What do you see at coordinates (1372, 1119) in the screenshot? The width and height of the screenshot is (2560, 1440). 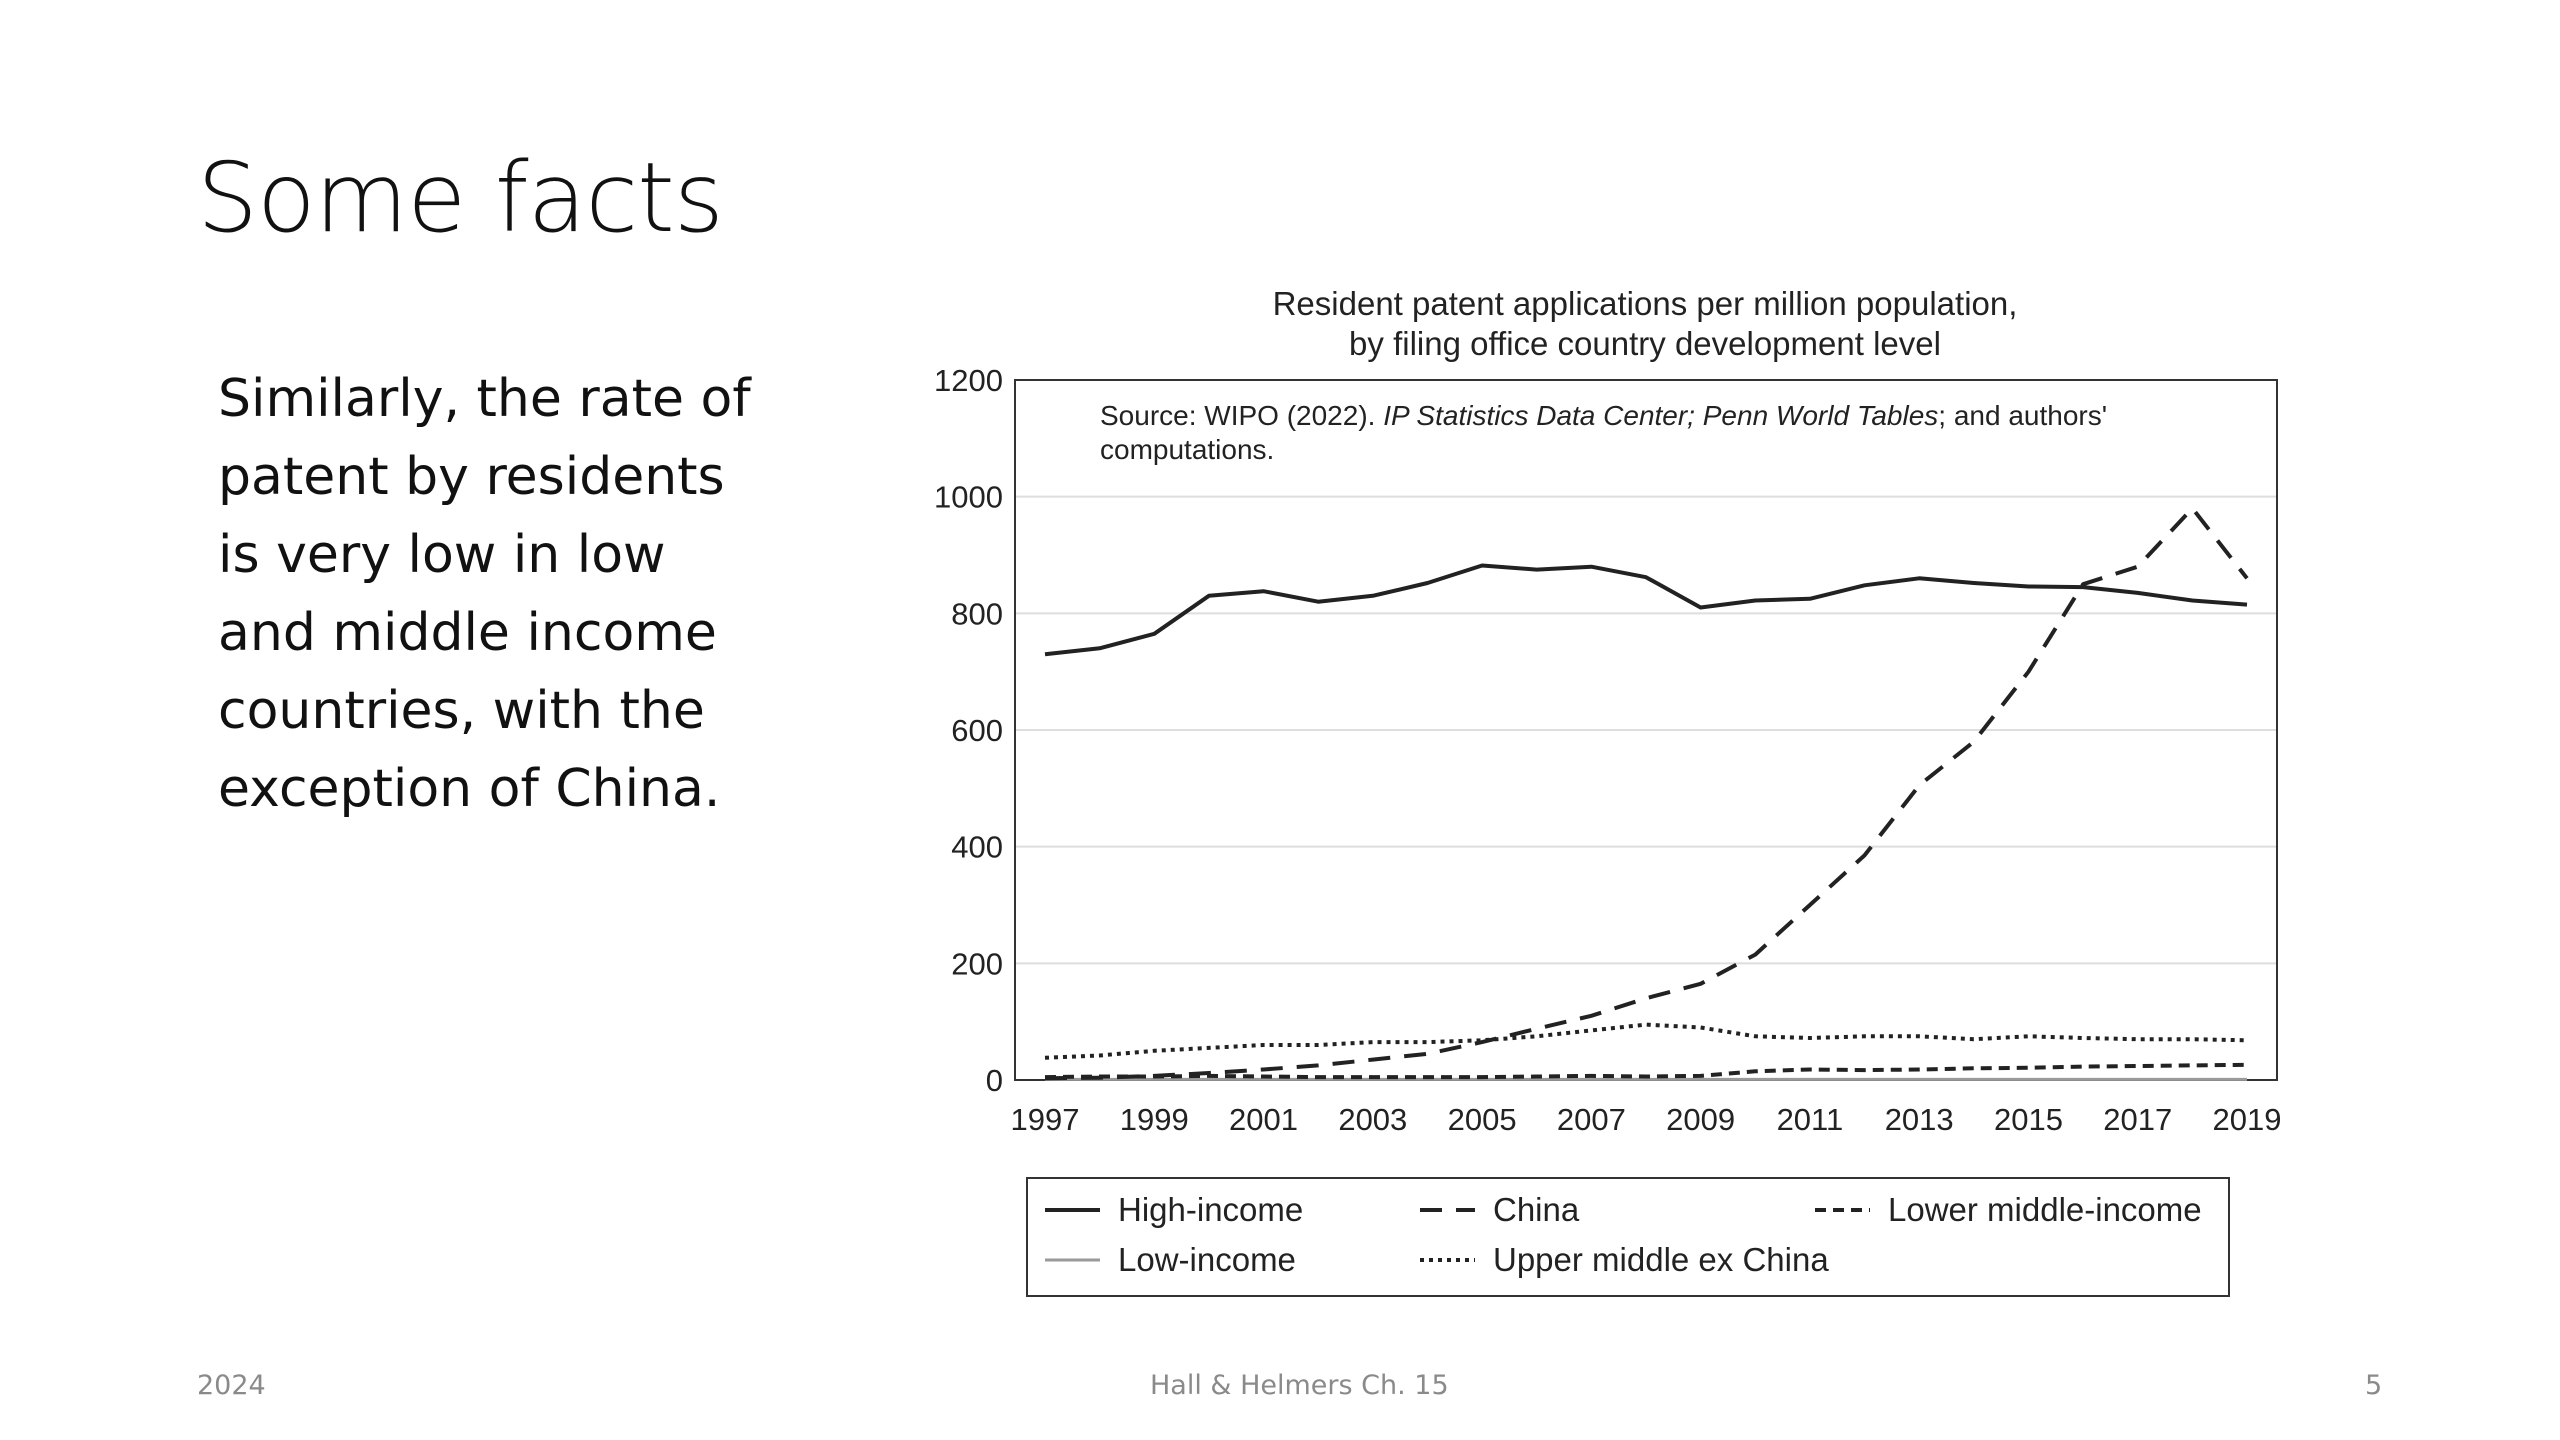 I see `x-tick-label: 2003` at bounding box center [1372, 1119].